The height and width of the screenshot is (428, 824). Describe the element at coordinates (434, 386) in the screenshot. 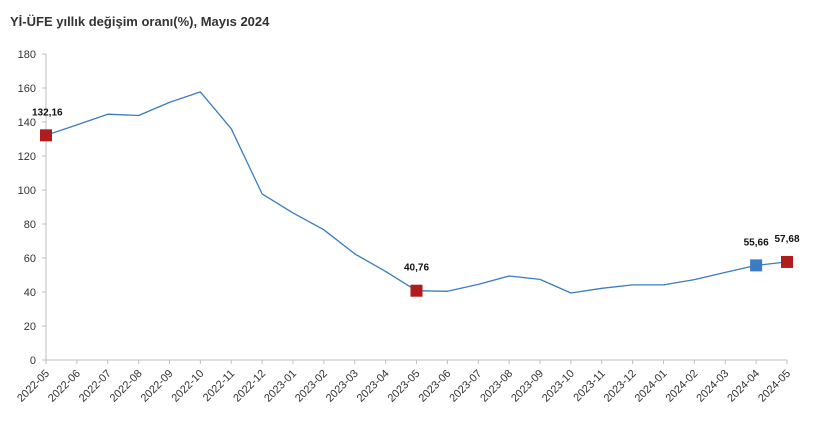

I see `x-tick-label: 2023-06` at that location.